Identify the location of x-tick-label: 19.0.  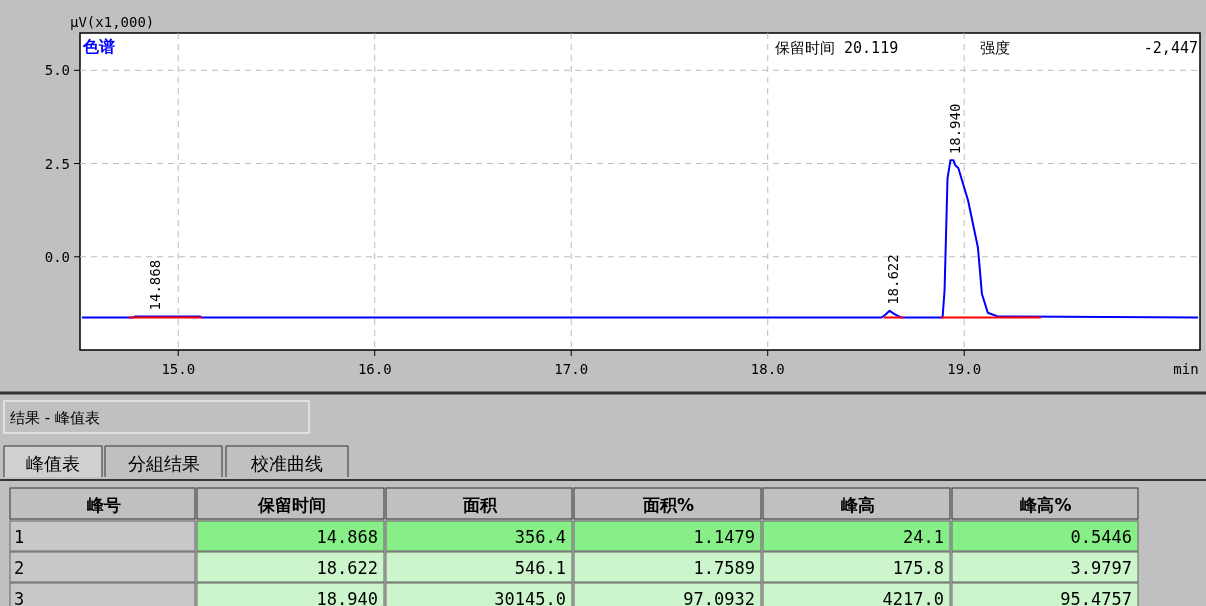
(964, 369).